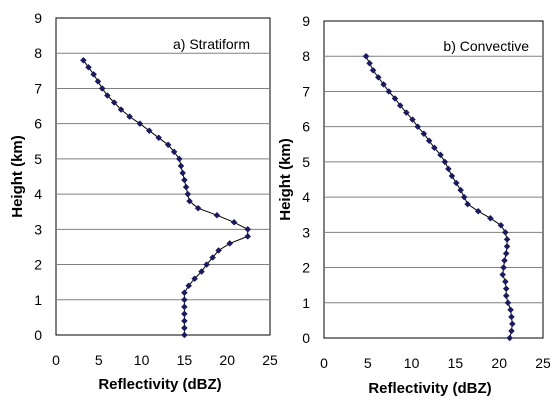 The image size is (550, 399). What do you see at coordinates (486, 46) in the screenshot?
I see `panel-title: b) Convective` at bounding box center [486, 46].